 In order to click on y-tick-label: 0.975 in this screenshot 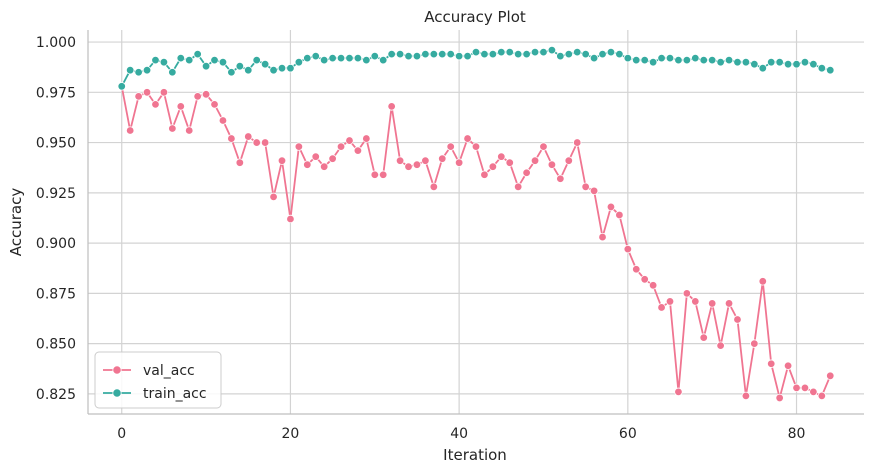, I will do `click(56, 93)`.